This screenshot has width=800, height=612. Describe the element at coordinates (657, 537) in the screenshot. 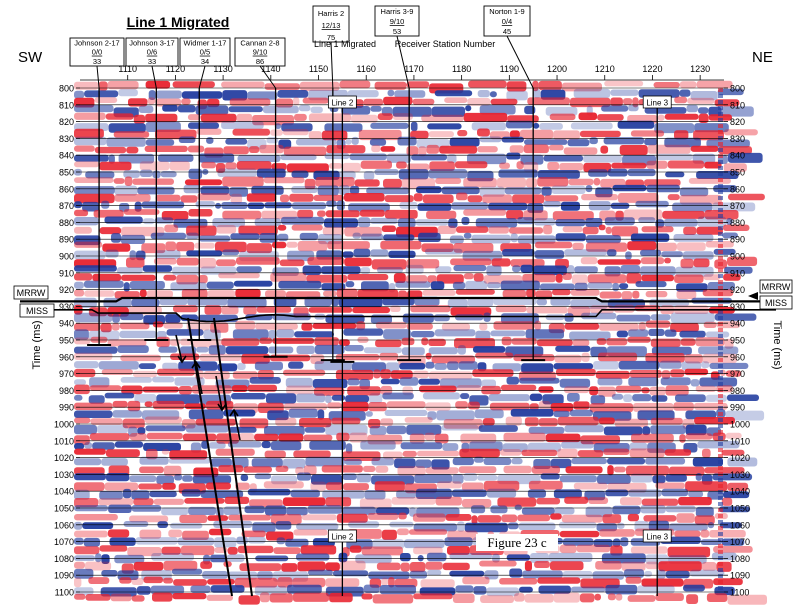

I see `line-tie-label: Line 3` at that location.